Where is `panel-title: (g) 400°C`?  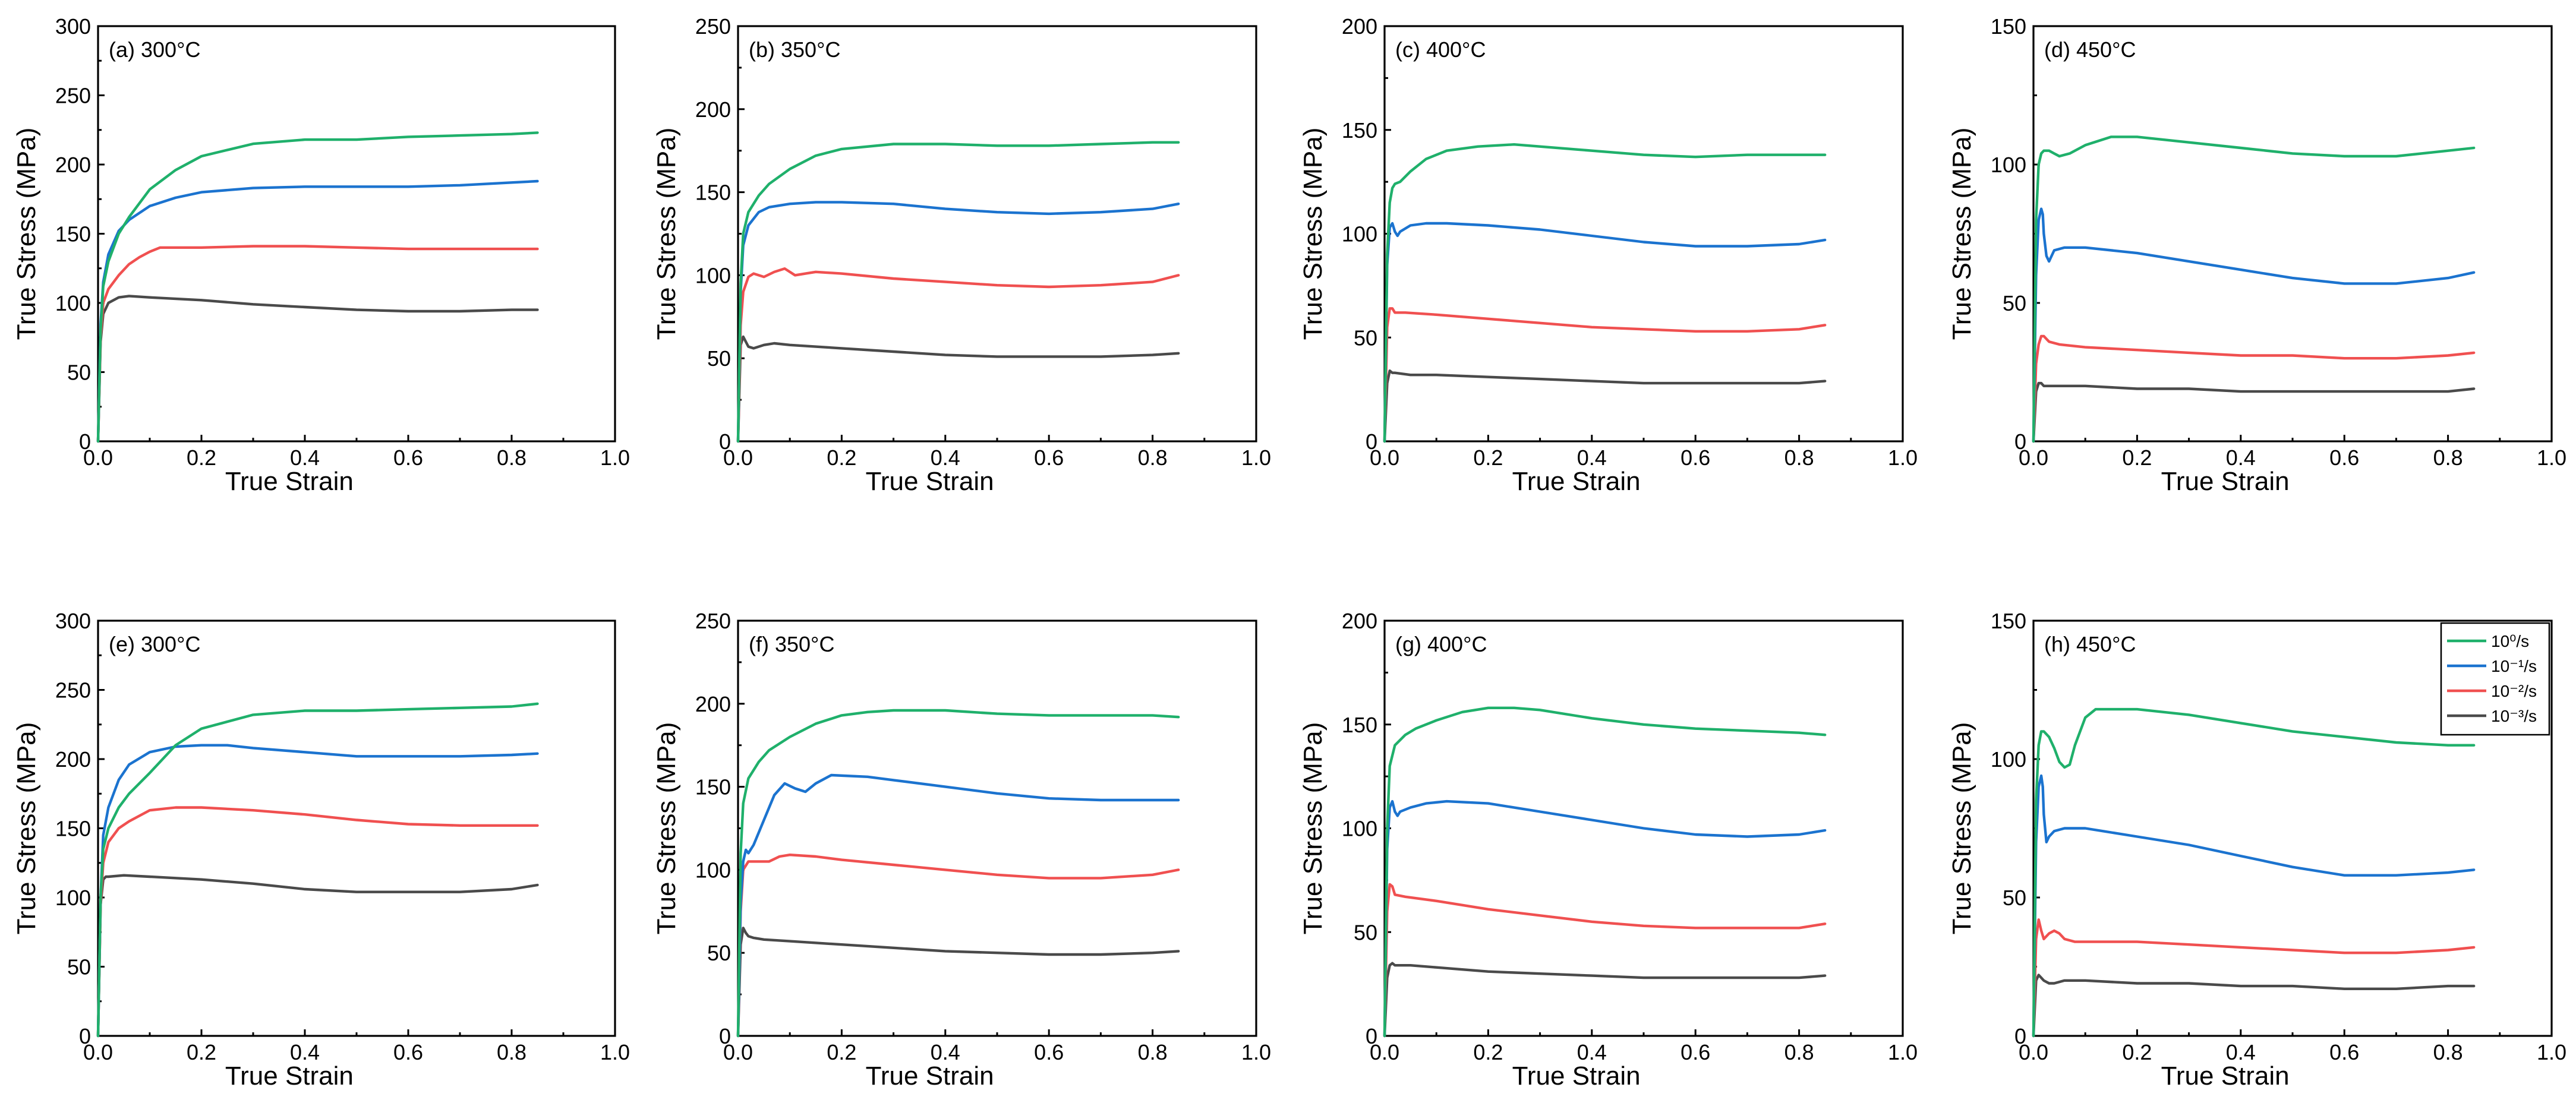
panel-title: (g) 400°C is located at coordinates (1441, 644).